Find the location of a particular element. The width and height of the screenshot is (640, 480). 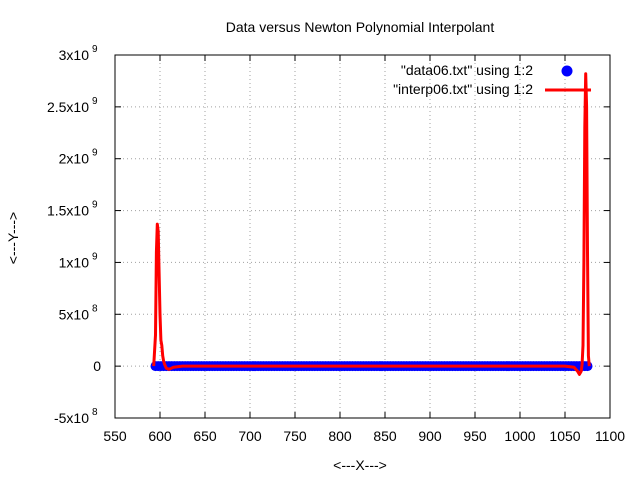

x-axis-label: <---X---> is located at coordinates (360, 465).